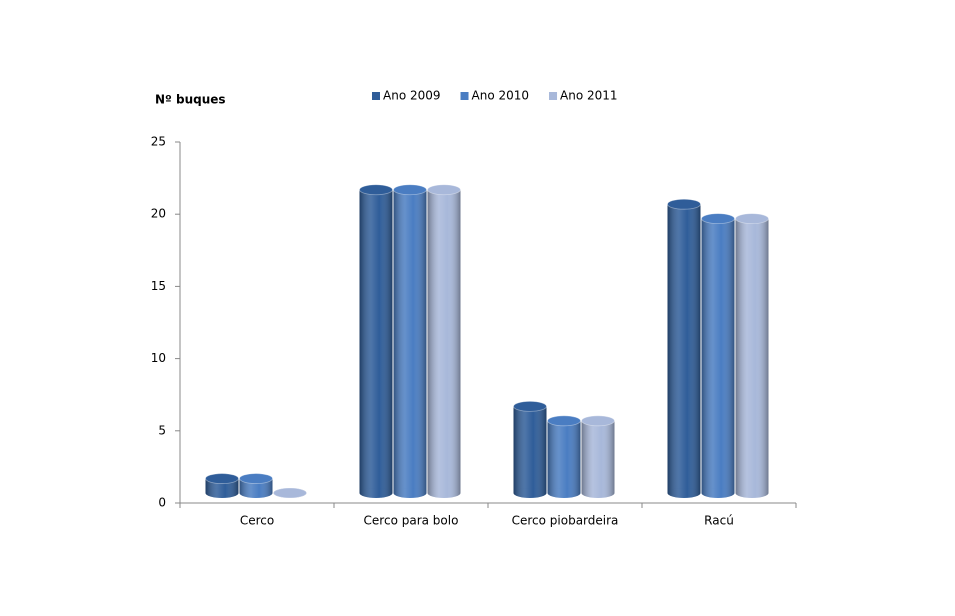 The height and width of the screenshot is (616, 955). Describe the element at coordinates (158, 358) in the screenshot. I see `y-tick-label: 10` at that location.